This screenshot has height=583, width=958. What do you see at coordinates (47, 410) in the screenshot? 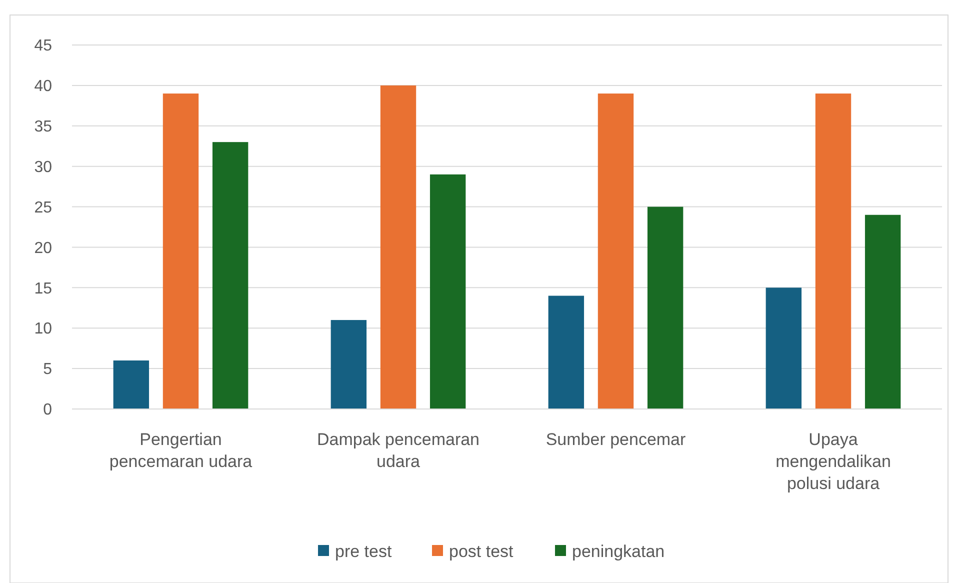
I see `y-tick-label: 0` at bounding box center [47, 410].